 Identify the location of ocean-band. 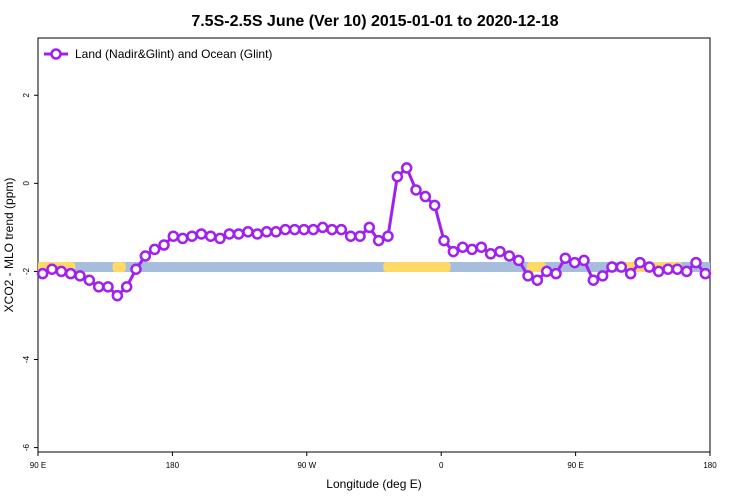
(374, 267).